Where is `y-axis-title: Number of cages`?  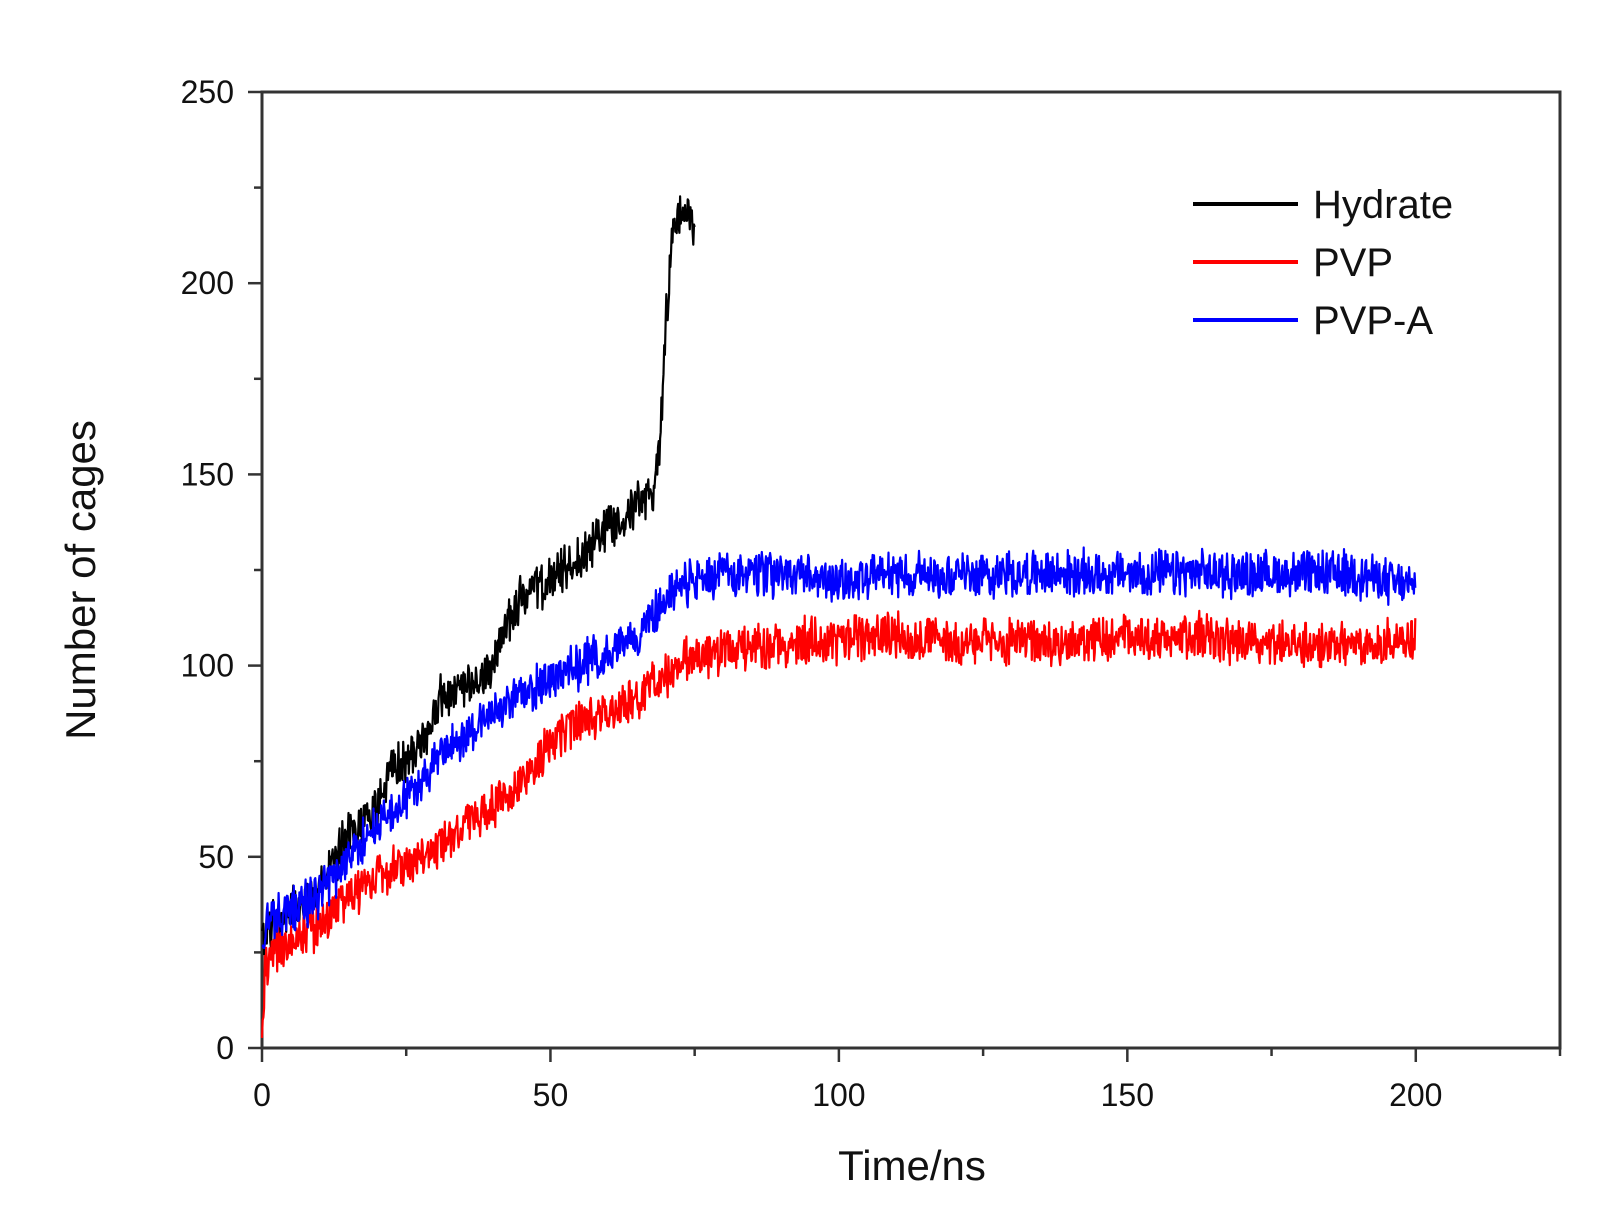 y-axis-title: Number of cages is located at coordinates (80, 580).